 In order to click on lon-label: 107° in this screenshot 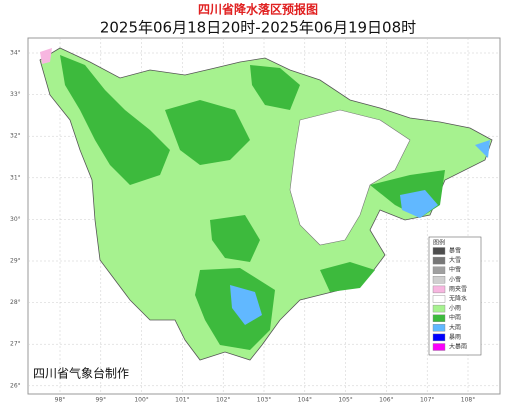, I will do `click(427, 400)`.